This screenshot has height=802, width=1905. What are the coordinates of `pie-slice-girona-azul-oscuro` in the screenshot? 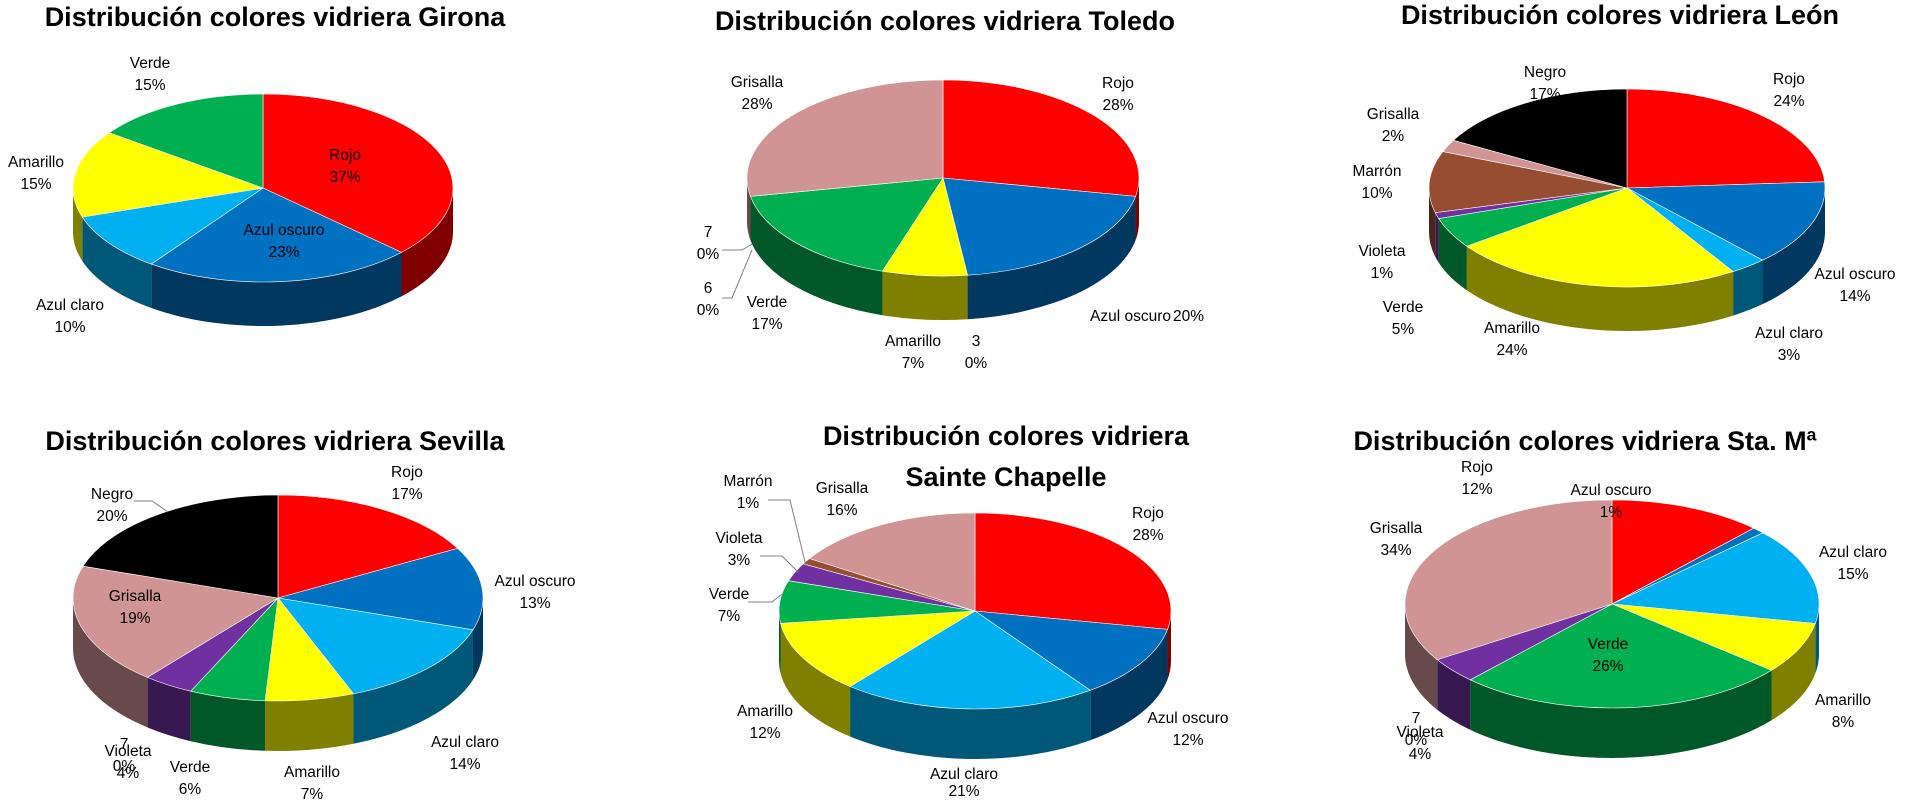 It's located at (276, 235).